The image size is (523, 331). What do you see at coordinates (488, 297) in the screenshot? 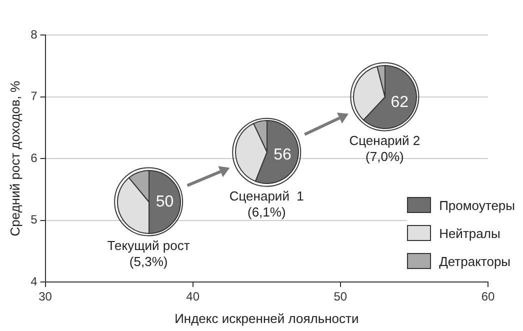
I see `x-tick-label: 60` at bounding box center [488, 297].